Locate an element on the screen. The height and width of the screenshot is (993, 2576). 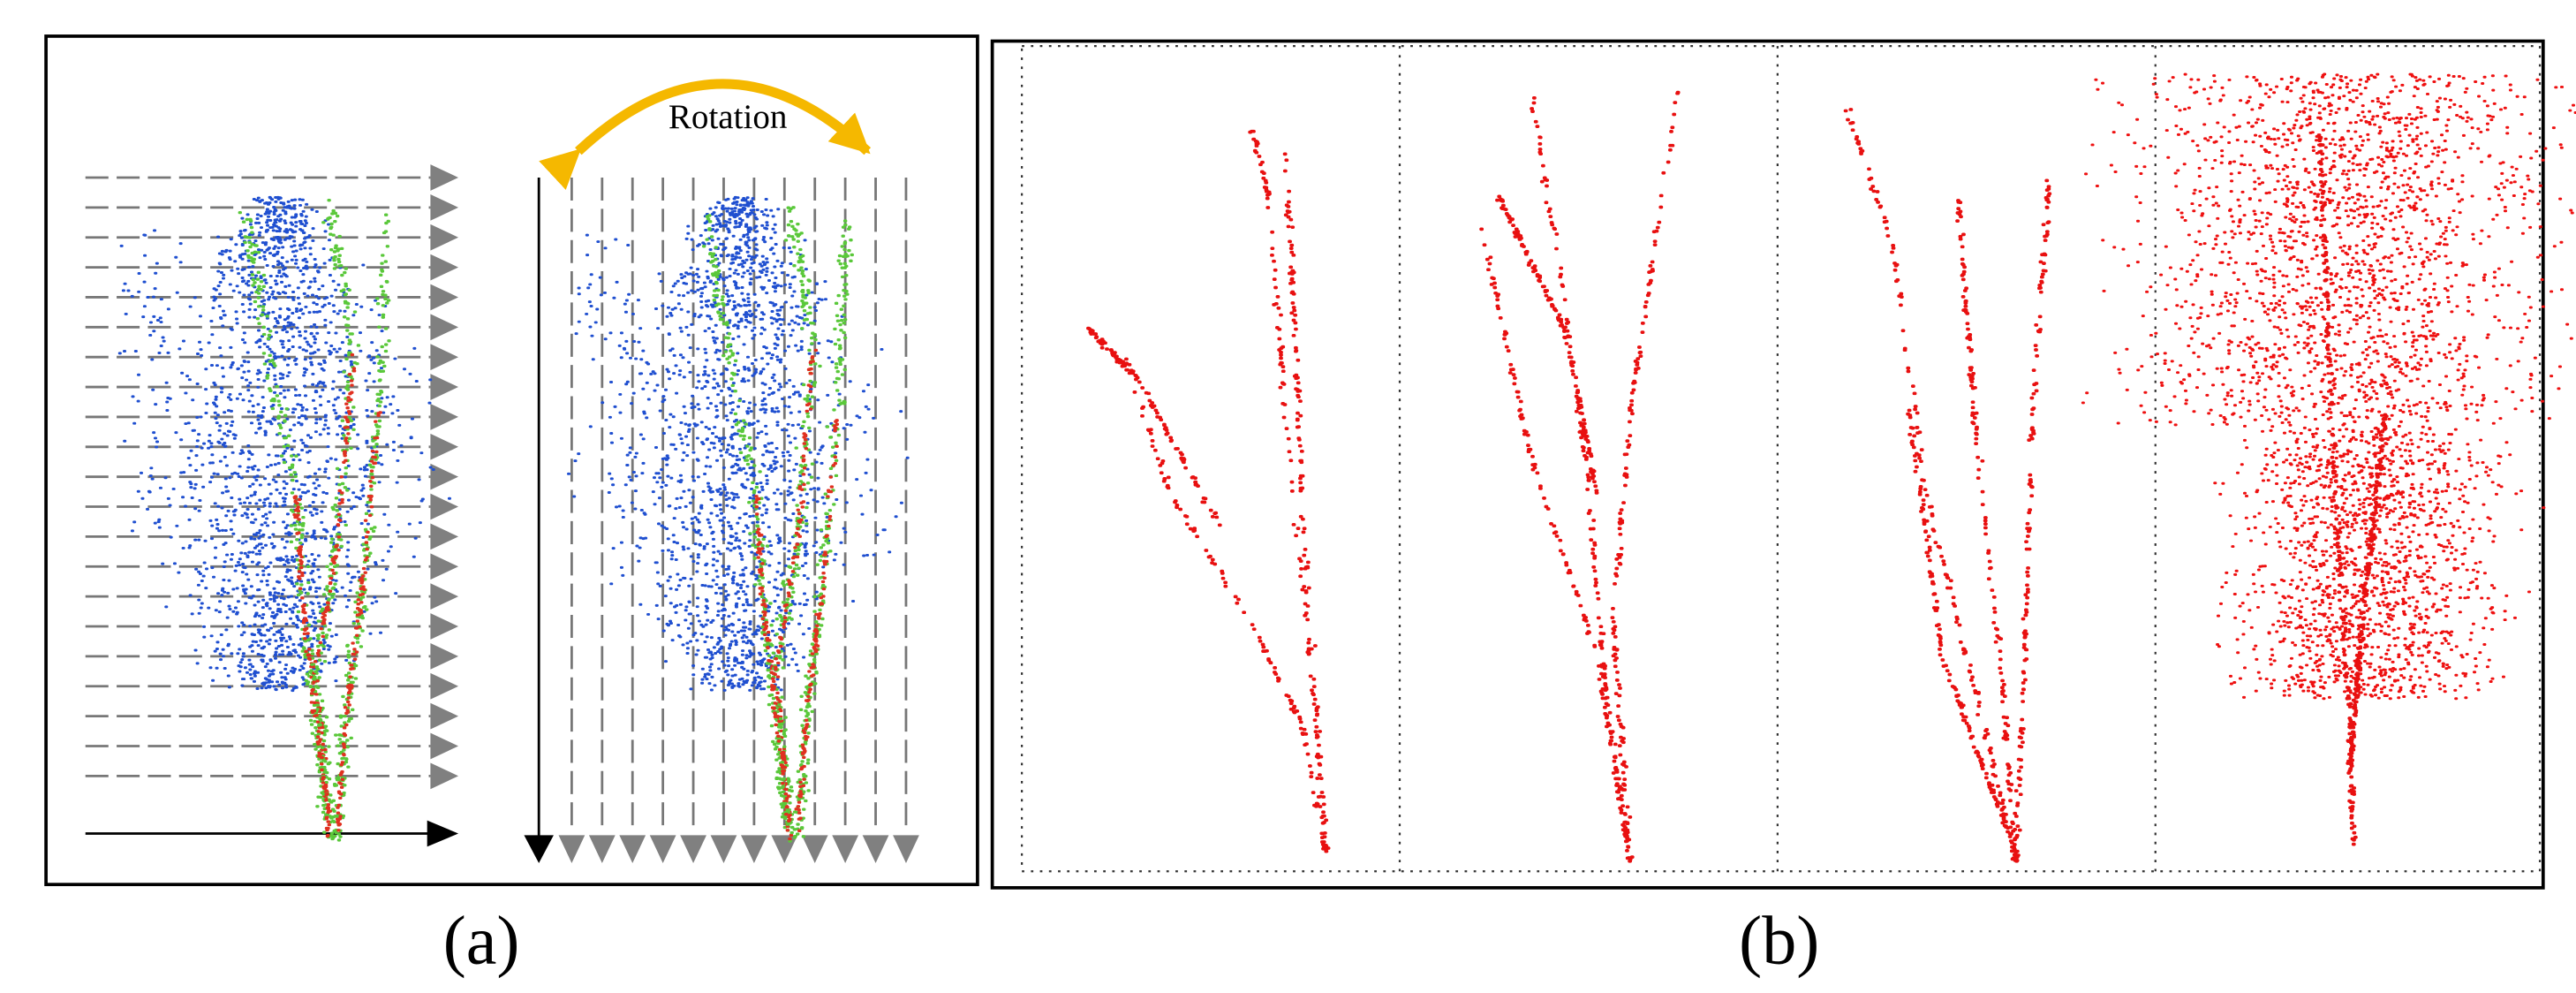
rotation-arrow is located at coordinates (705, 134).